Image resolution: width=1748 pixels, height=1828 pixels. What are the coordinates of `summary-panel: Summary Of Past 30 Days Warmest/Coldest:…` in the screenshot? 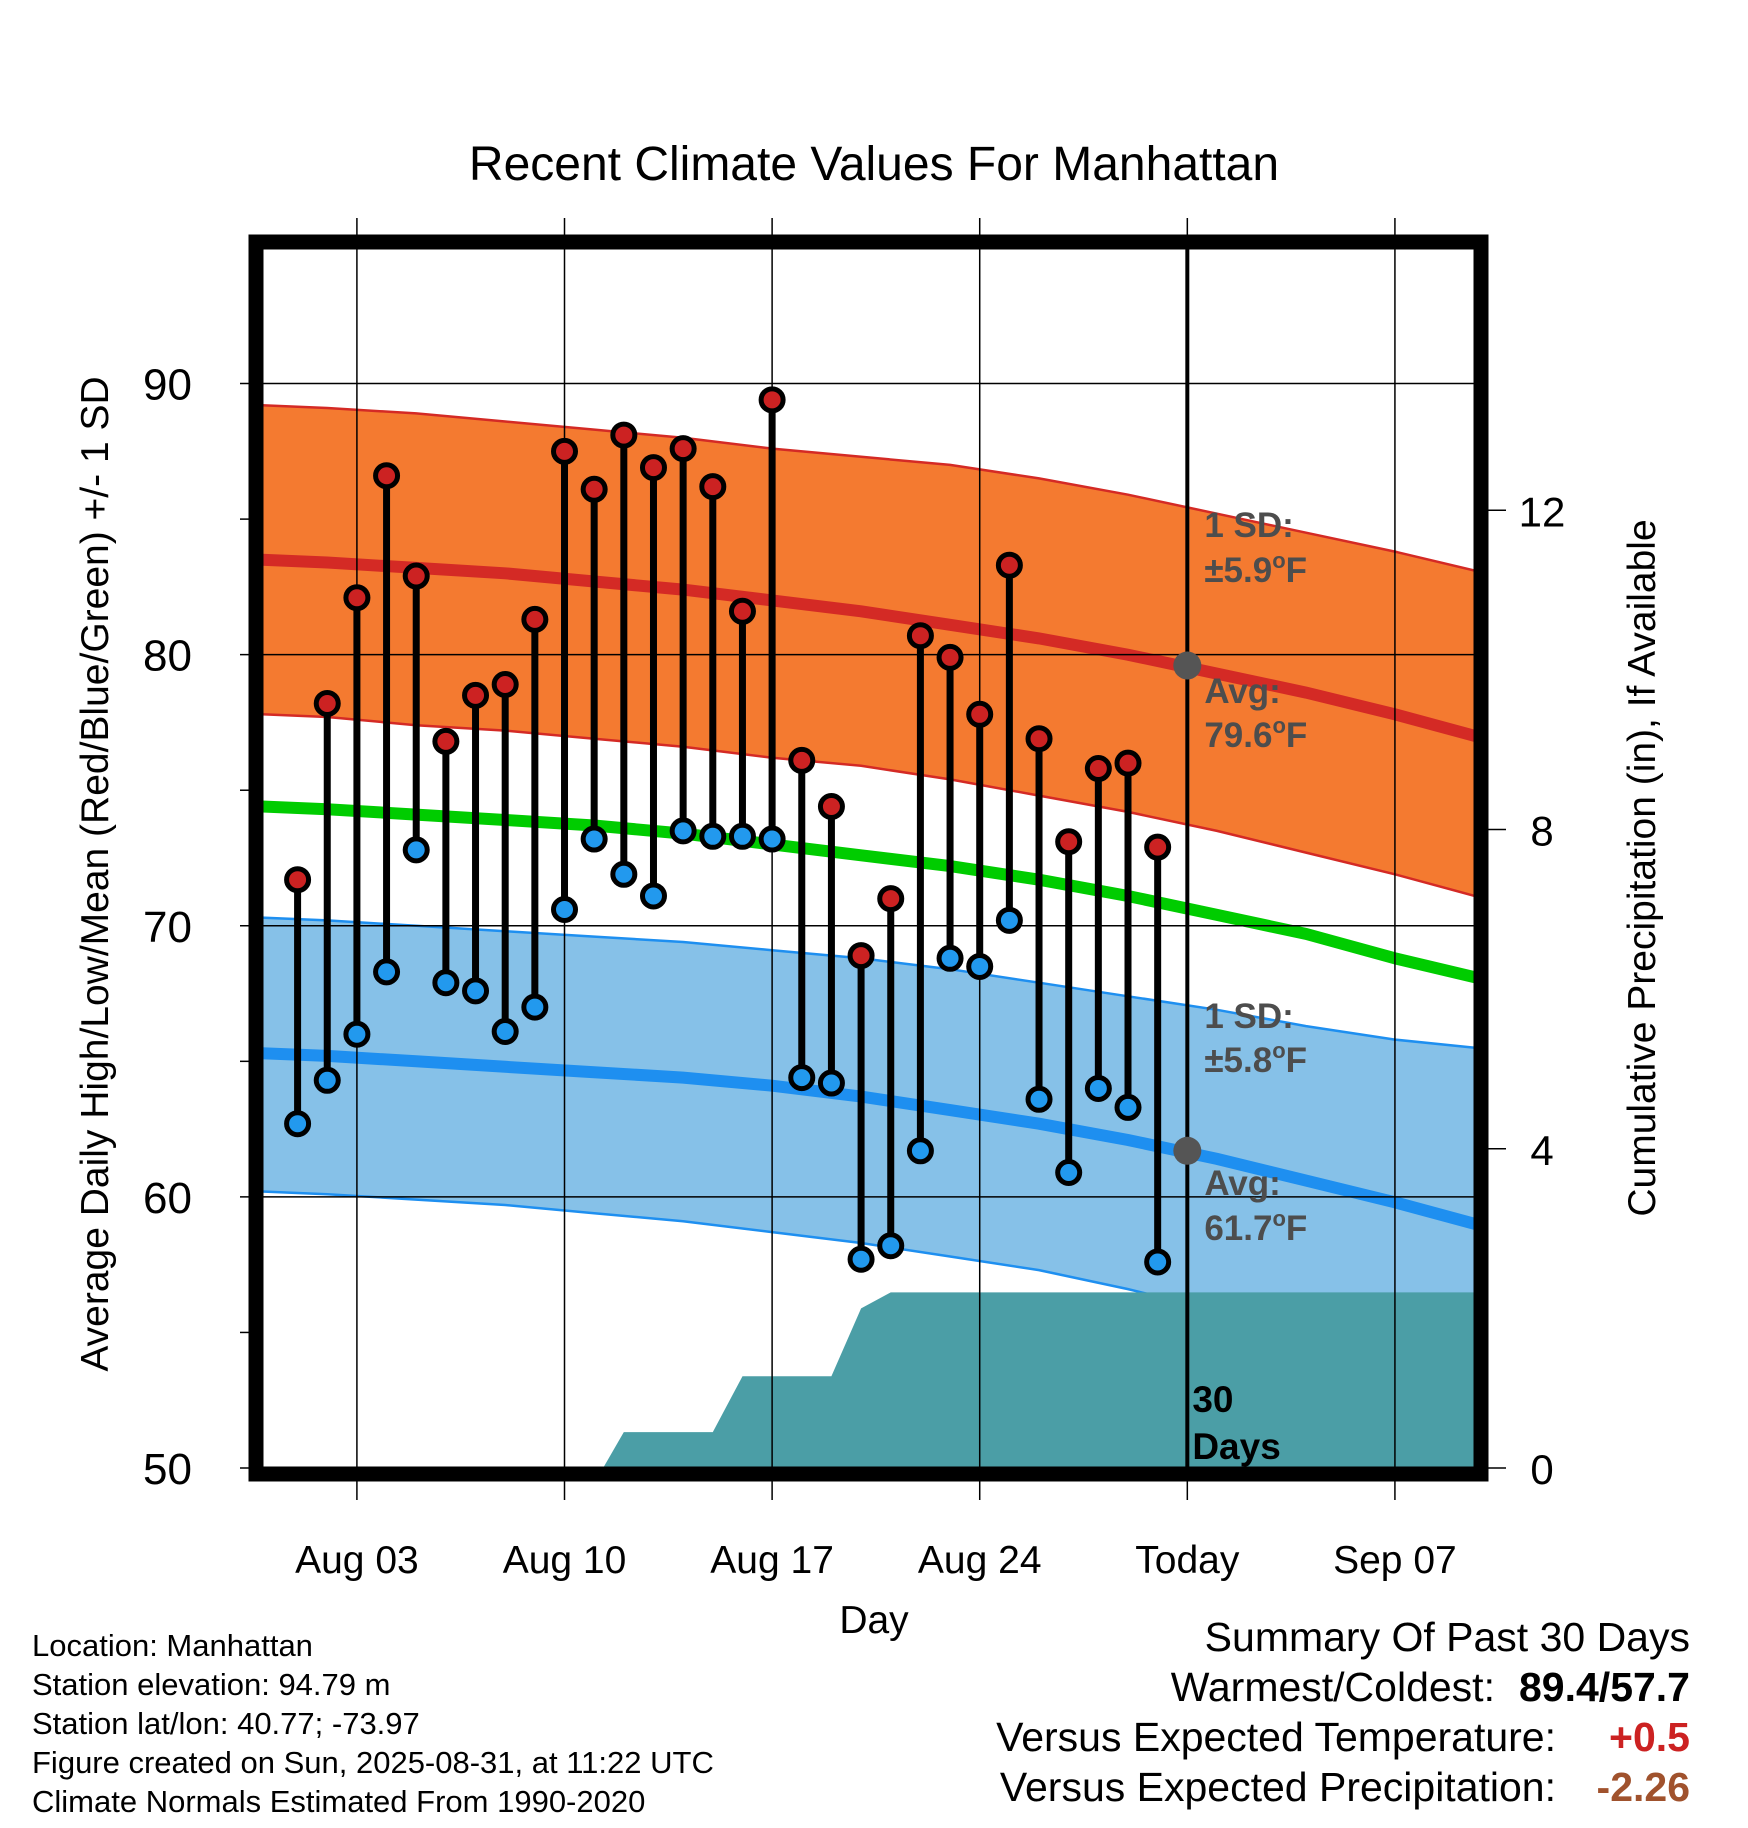 It's located at (1343, 1712).